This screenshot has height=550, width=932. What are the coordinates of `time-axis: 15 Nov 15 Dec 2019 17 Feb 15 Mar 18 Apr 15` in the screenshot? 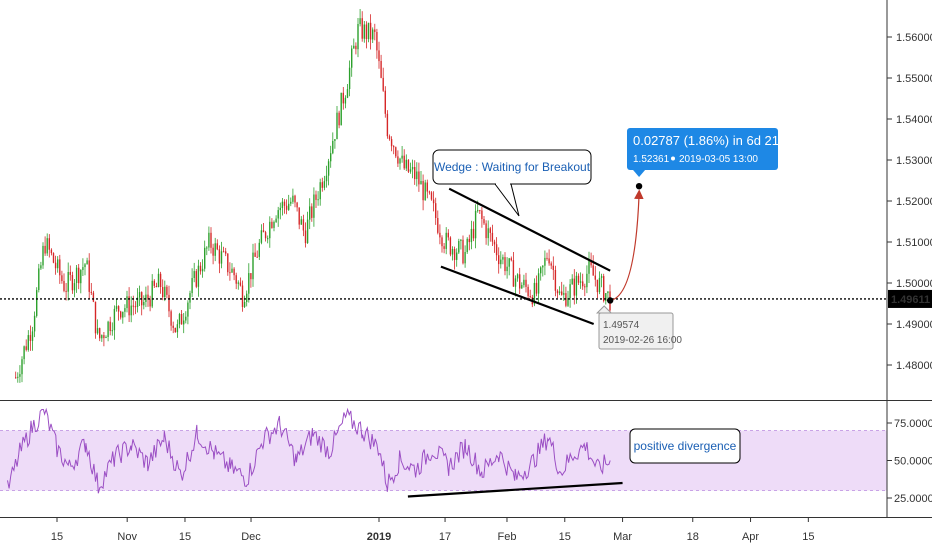 It's located at (433, 530).